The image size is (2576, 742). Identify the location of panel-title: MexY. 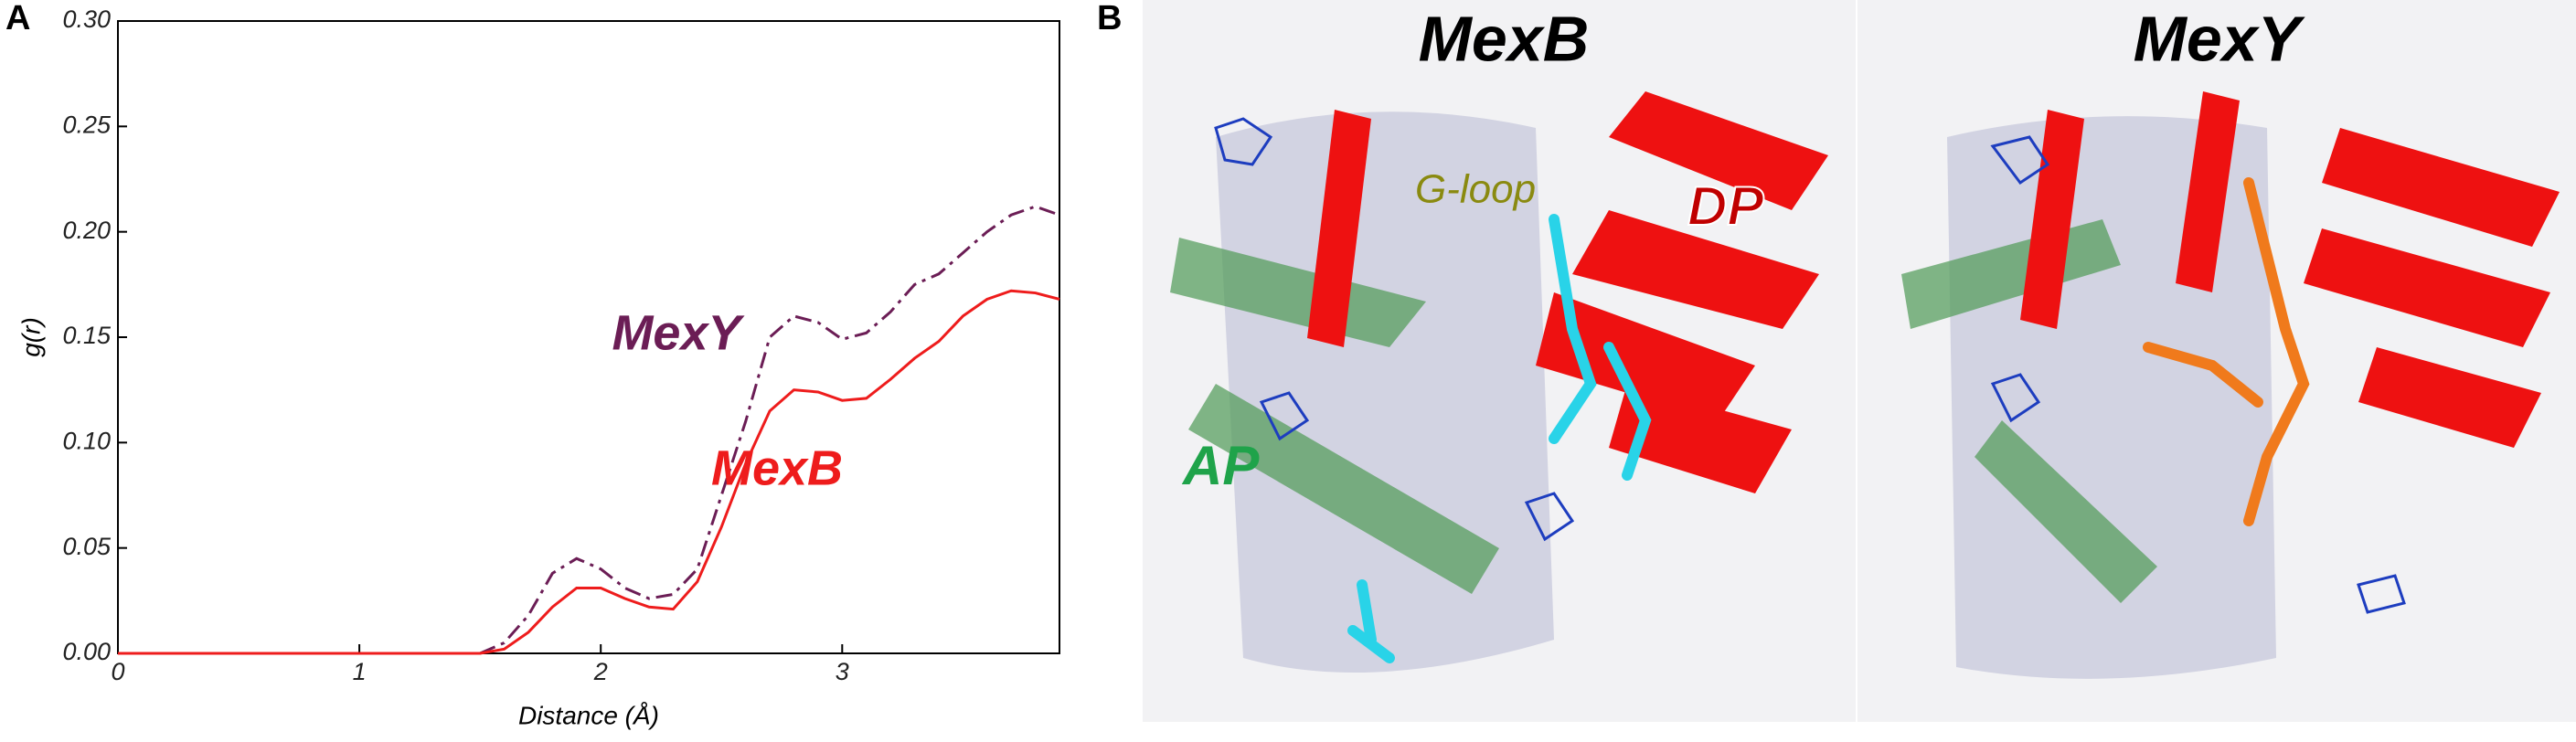
(2220, 39).